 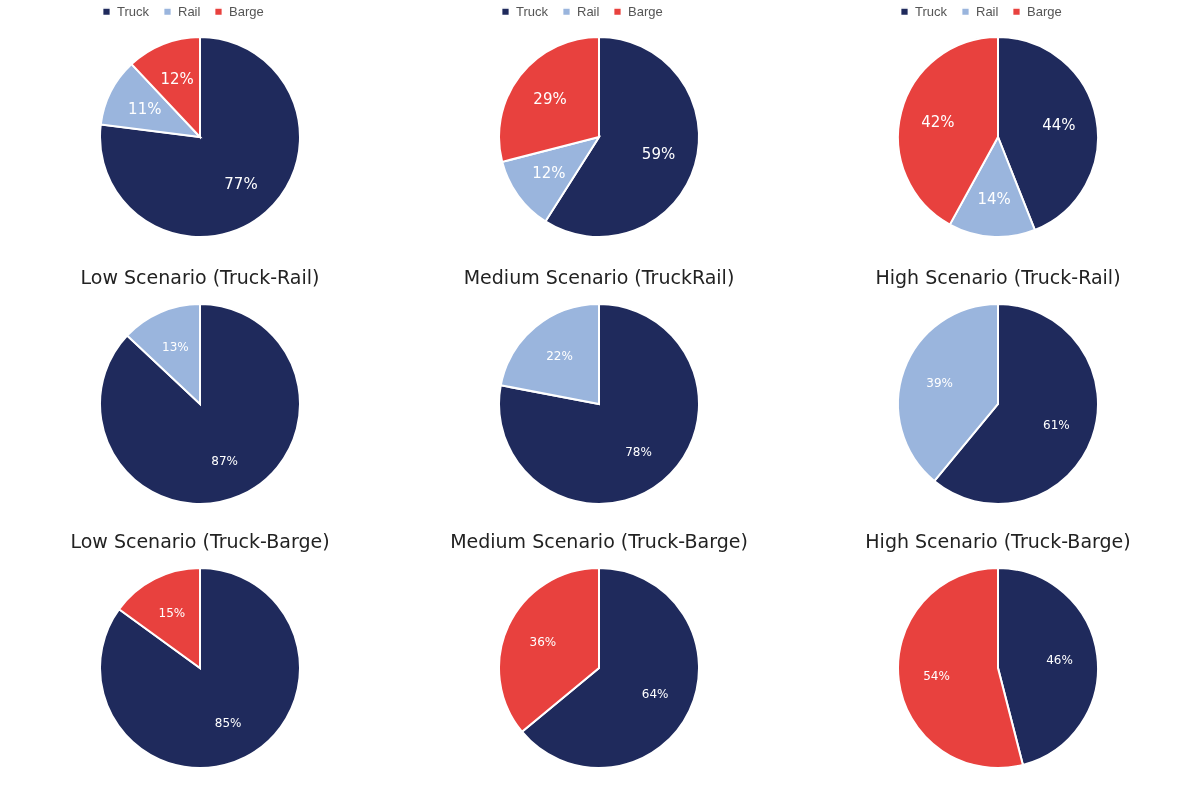 What do you see at coordinates (175, 347) in the screenshot?
I see `data-label: 13%` at bounding box center [175, 347].